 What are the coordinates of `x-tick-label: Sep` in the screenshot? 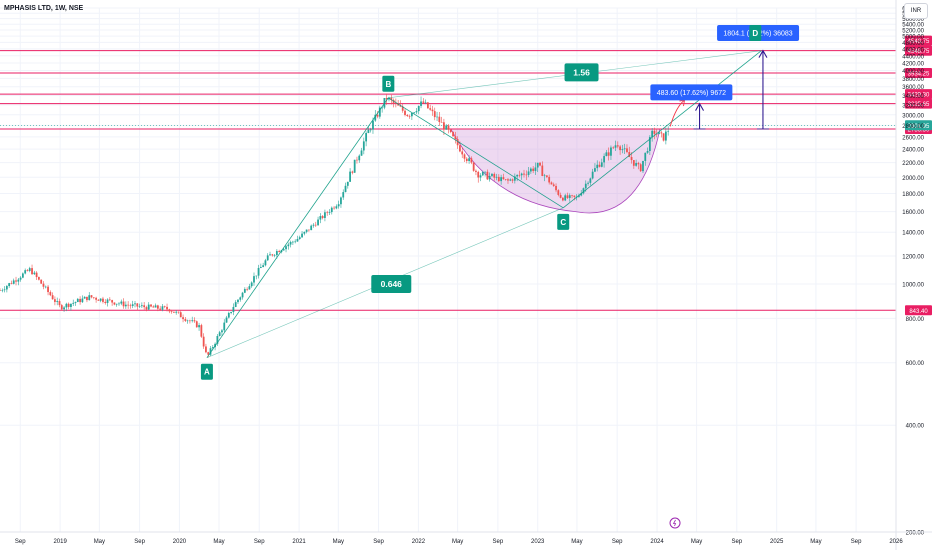 It's located at (378, 542).